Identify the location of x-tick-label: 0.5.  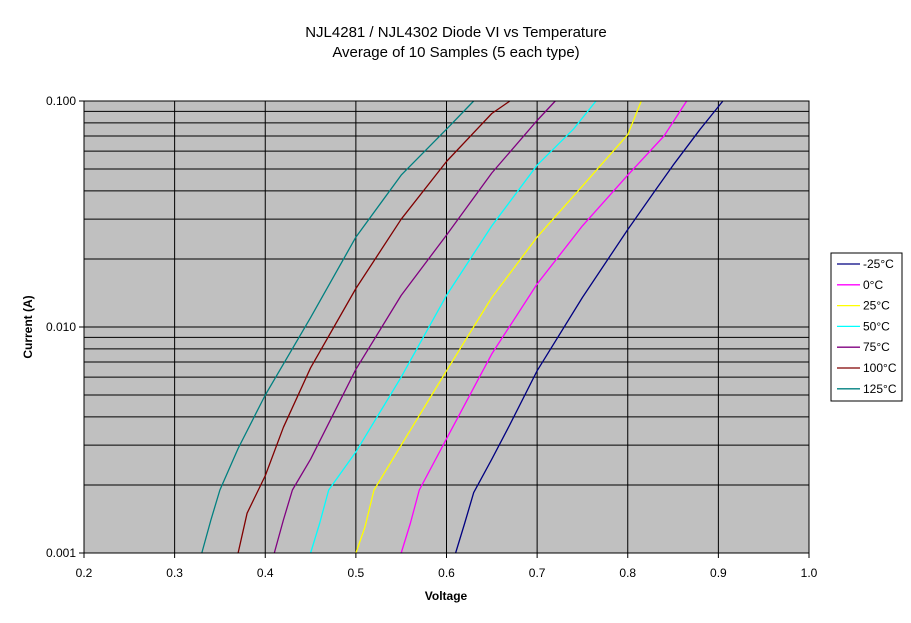
(356, 573).